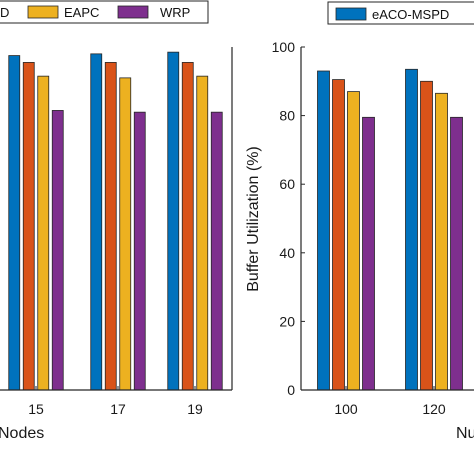  Describe the element at coordinates (410, 14) in the screenshot. I see `legend-right-label-0: eACO-MSPD` at that location.